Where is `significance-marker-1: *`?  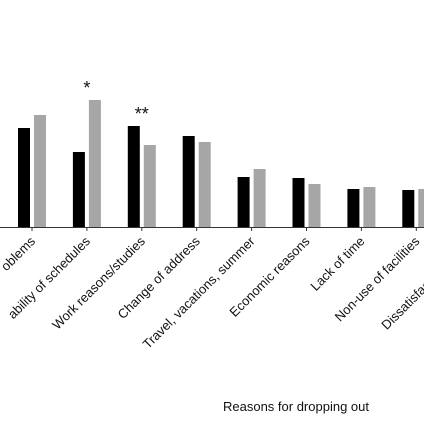 significance-marker-1: * is located at coordinates (86, 88).